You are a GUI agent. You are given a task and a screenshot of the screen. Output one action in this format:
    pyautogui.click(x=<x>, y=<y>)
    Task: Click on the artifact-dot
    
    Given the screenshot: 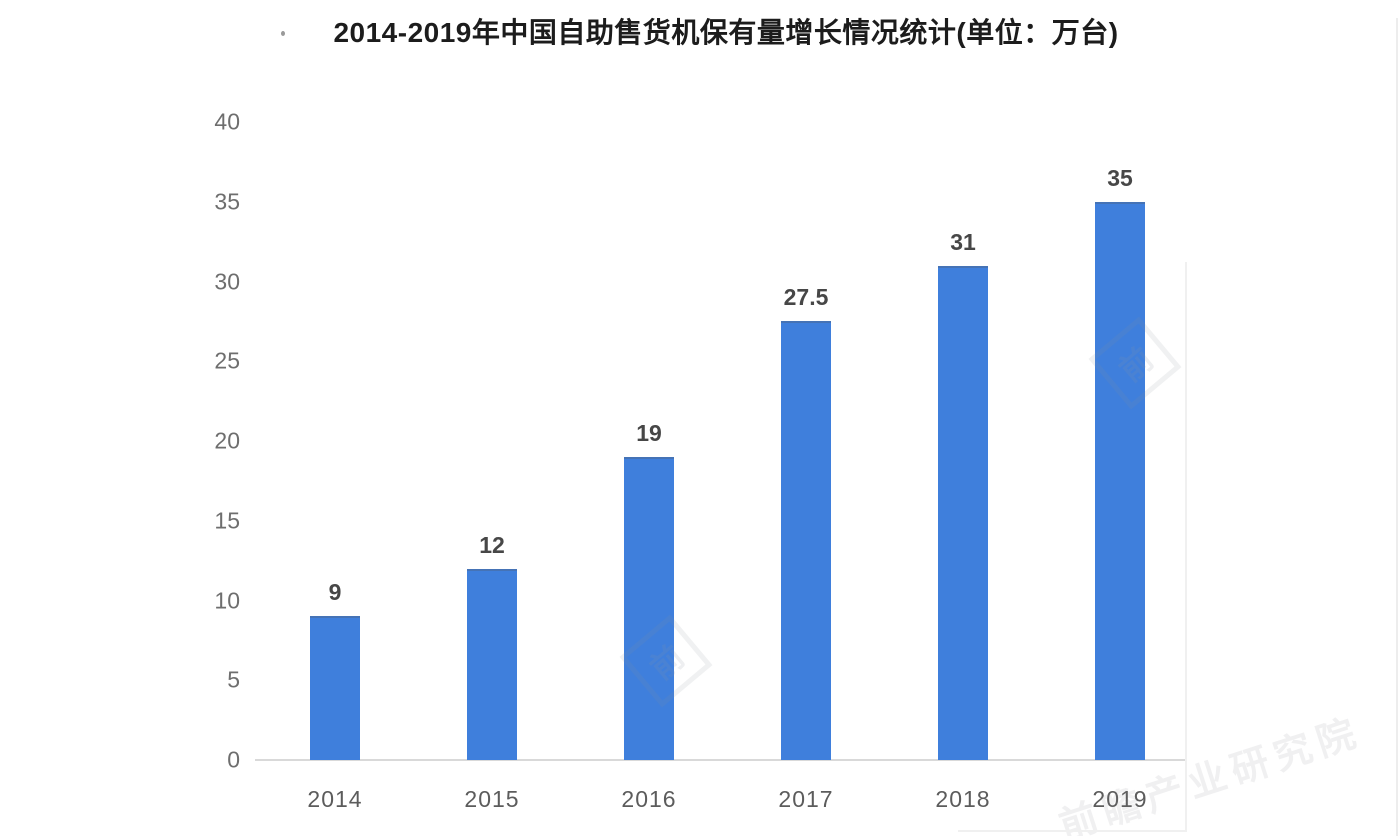 What is the action you would take?
    pyautogui.click(x=283, y=33)
    